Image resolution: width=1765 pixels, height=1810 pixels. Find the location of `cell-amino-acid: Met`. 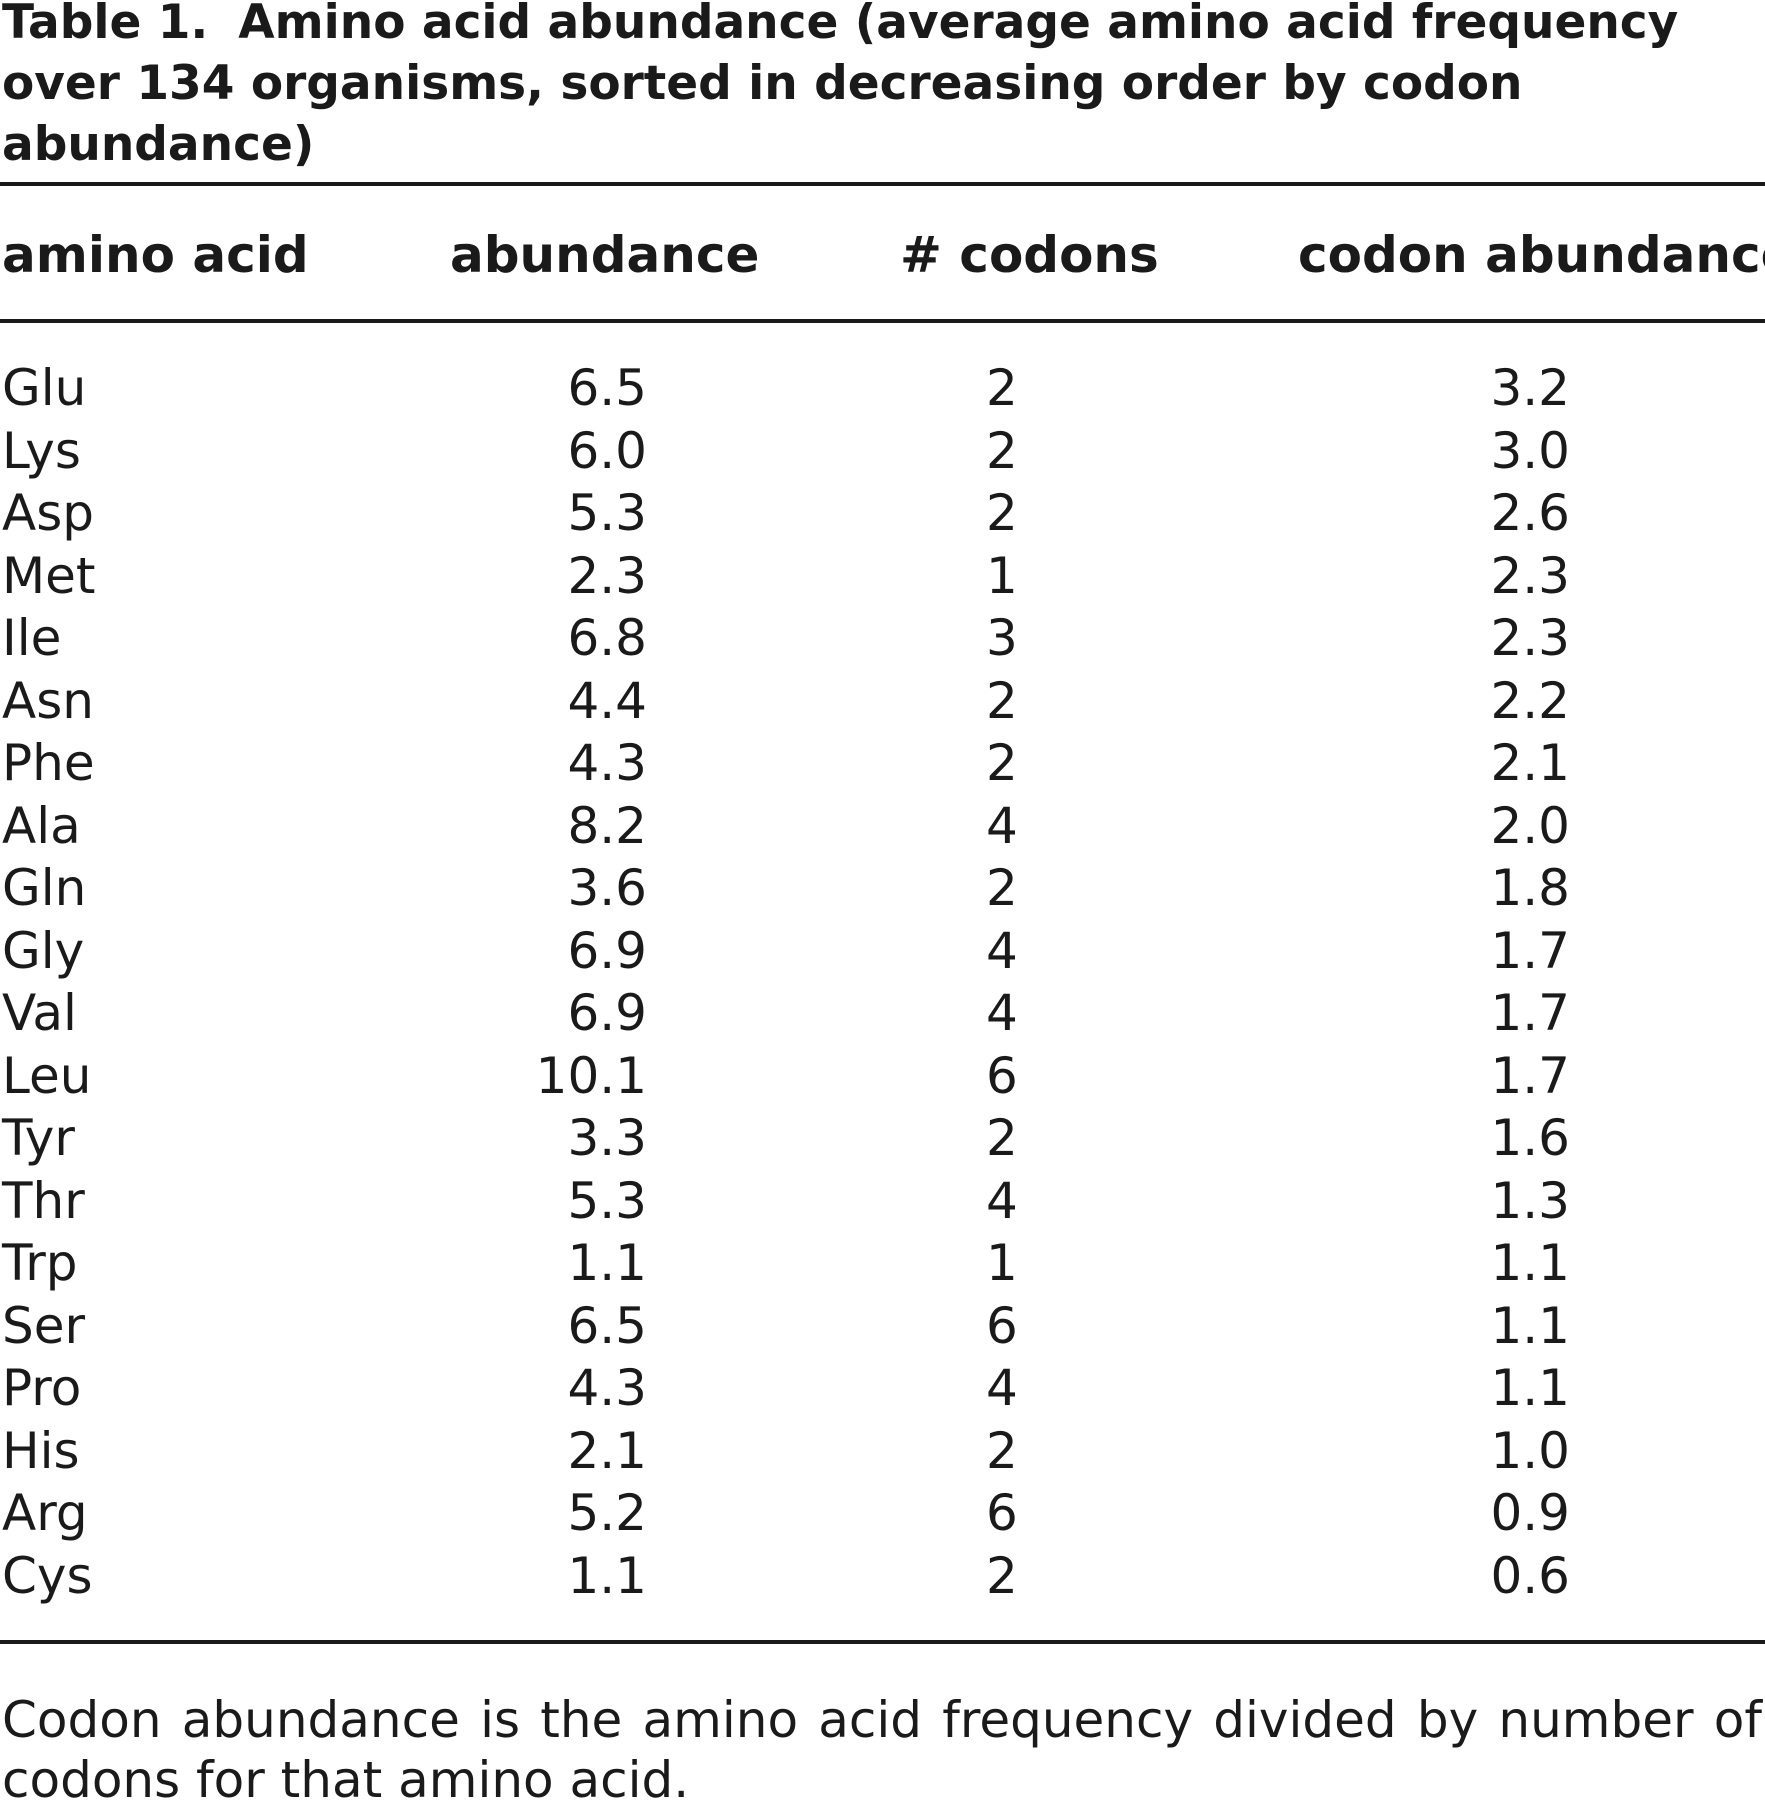

cell-amino-acid: Met is located at coordinates (49, 575).